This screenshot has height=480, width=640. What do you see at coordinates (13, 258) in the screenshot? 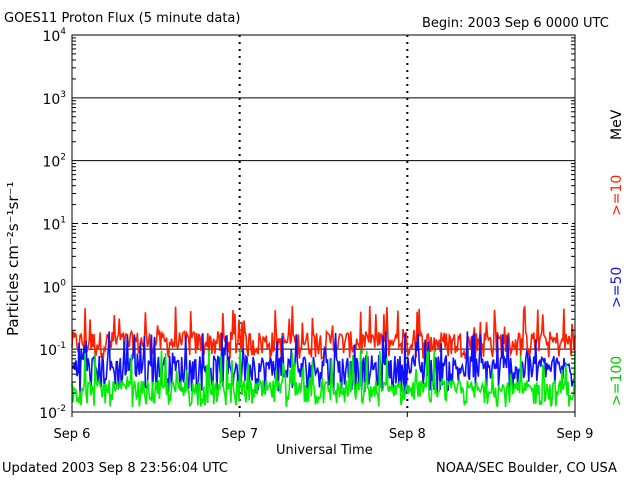
I see `y-axis-label: Particles cm⁻²s⁻¹sr⁻¹` at bounding box center [13, 258].